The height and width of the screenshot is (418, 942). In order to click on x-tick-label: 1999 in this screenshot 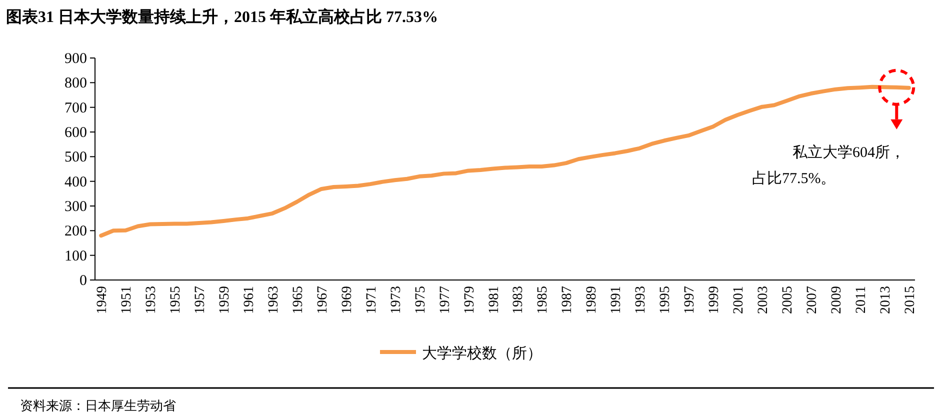, I will do `click(714, 300)`.